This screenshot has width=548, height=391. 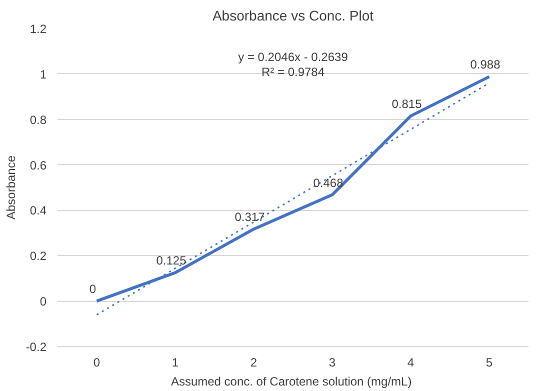 I want to click on y-tick-label: 0, so click(x=43, y=301).